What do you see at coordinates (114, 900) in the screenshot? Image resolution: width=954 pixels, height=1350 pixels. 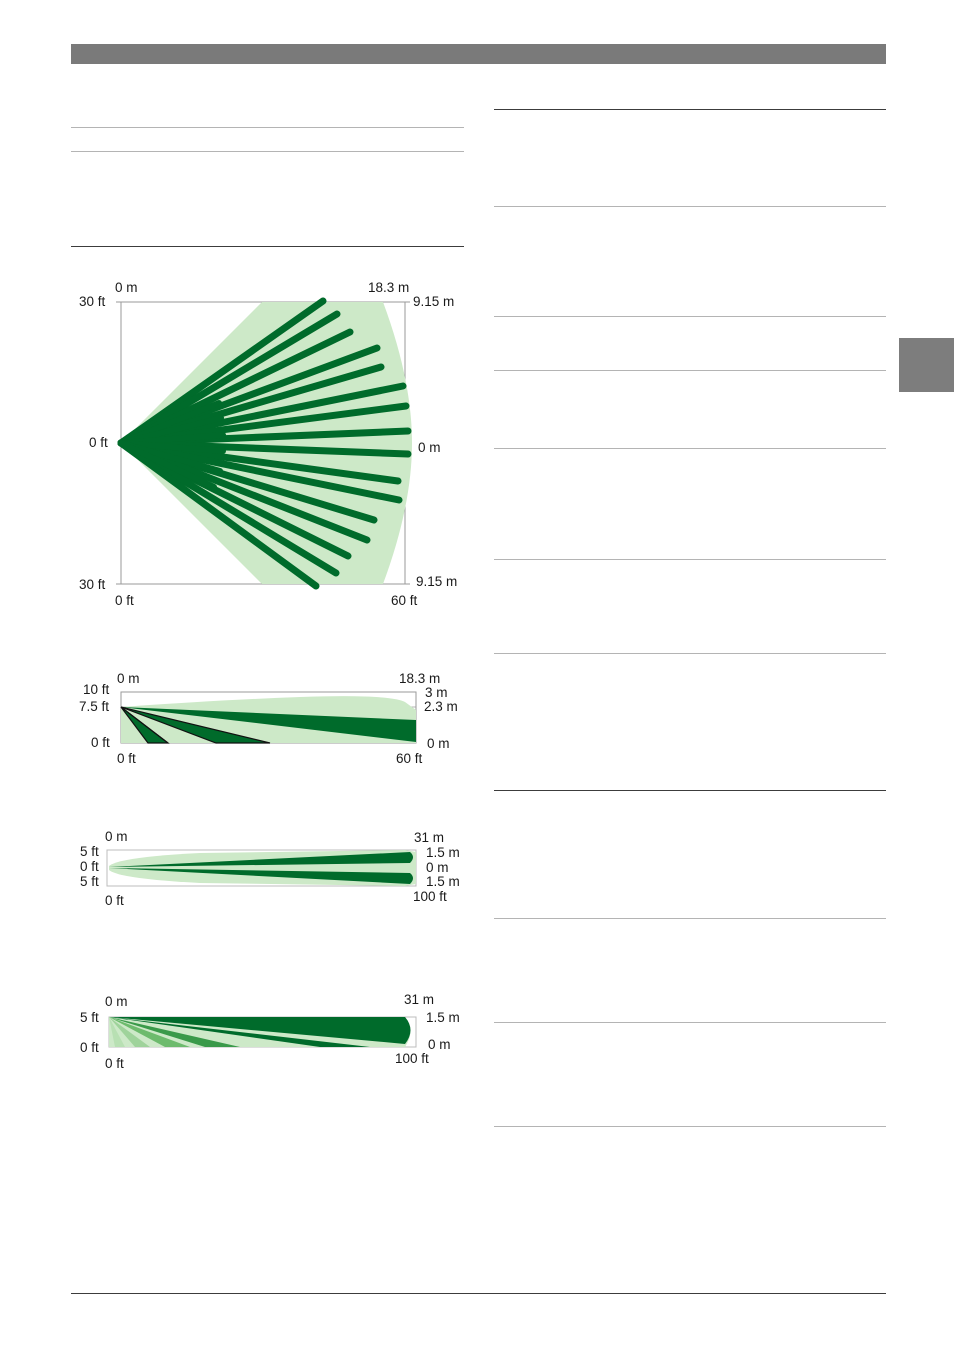 I see `long-range-top-bottom-left-ft: 0 ft` at bounding box center [114, 900].